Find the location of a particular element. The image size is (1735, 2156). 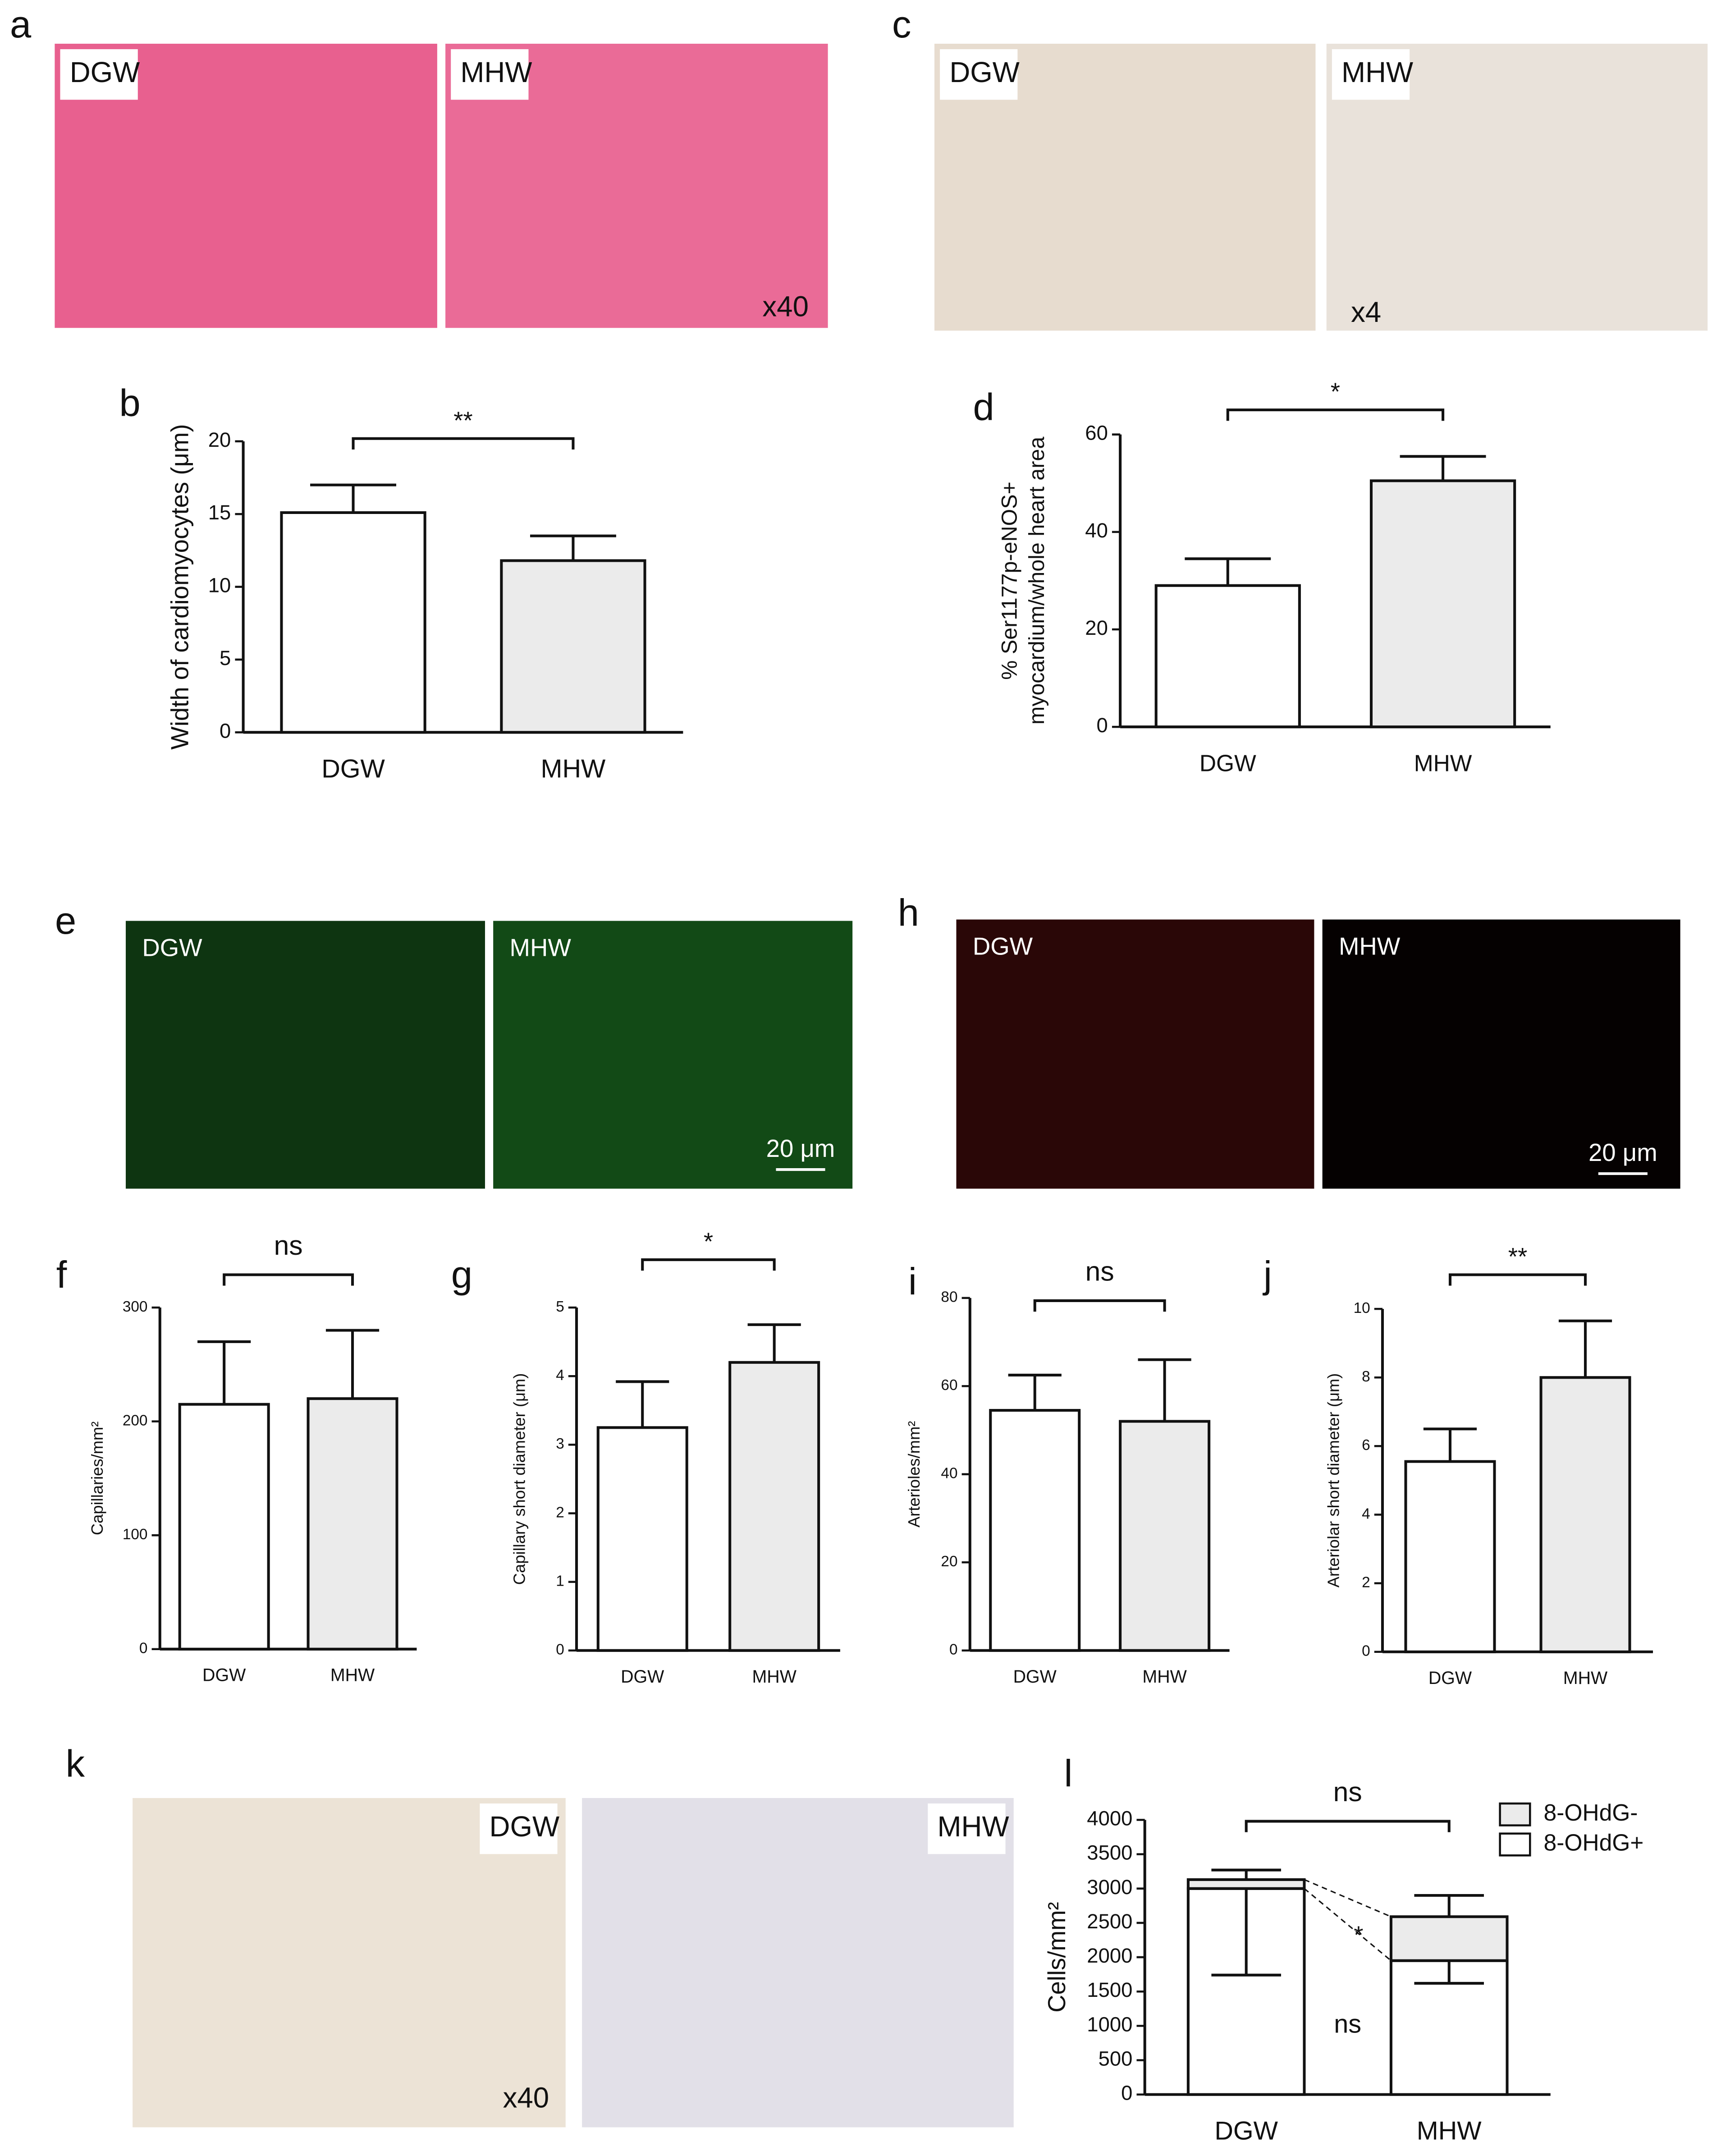

panel-letter: e is located at coordinates (65, 920).